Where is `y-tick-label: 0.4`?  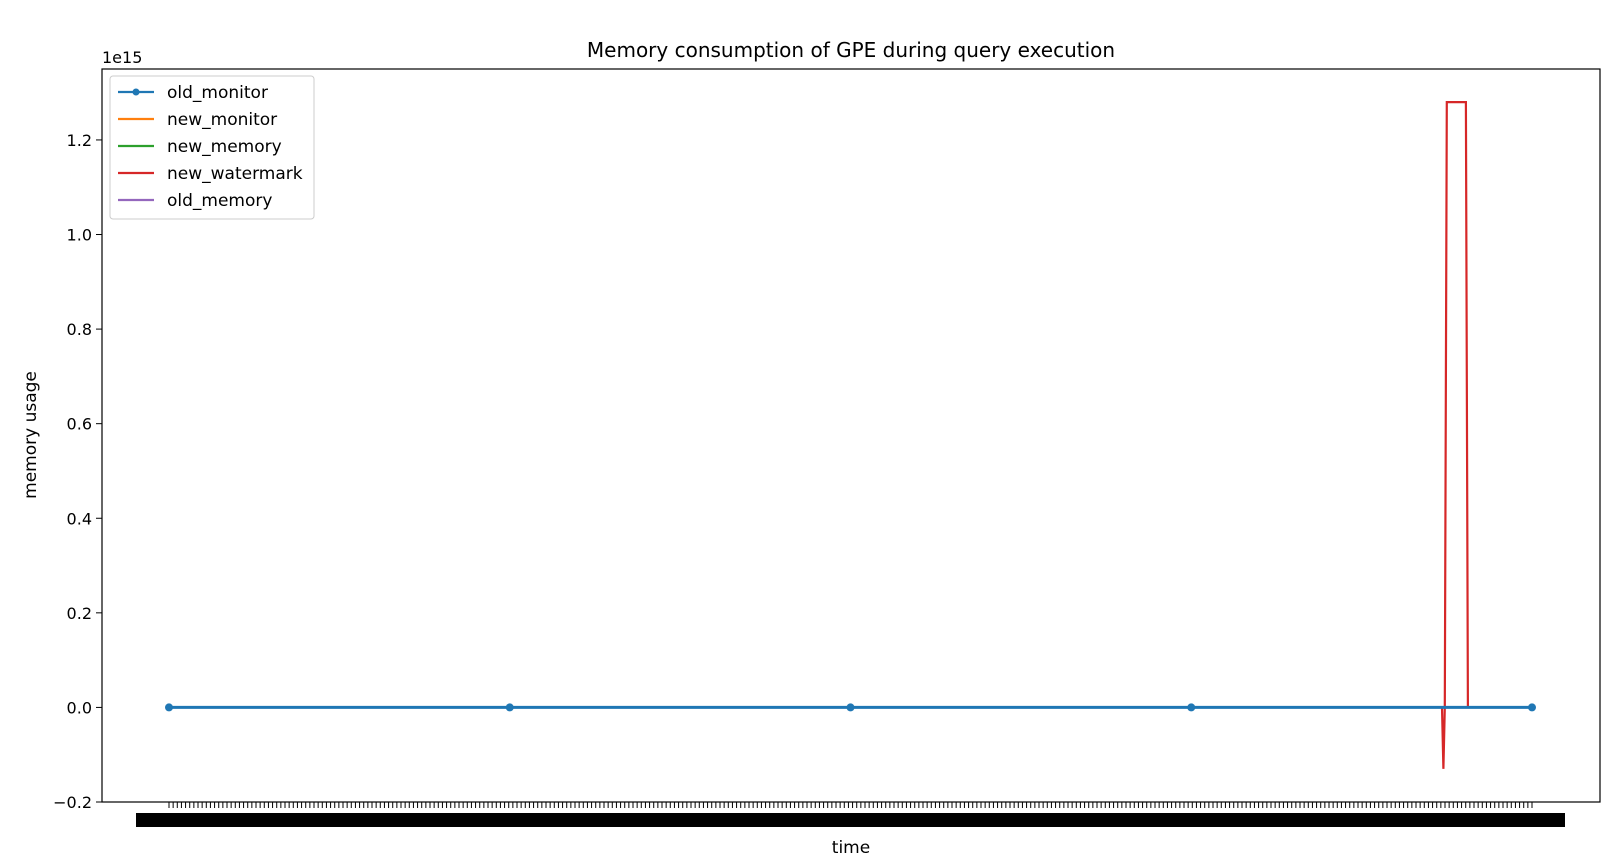
y-tick-label: 0.4 is located at coordinates (79, 518).